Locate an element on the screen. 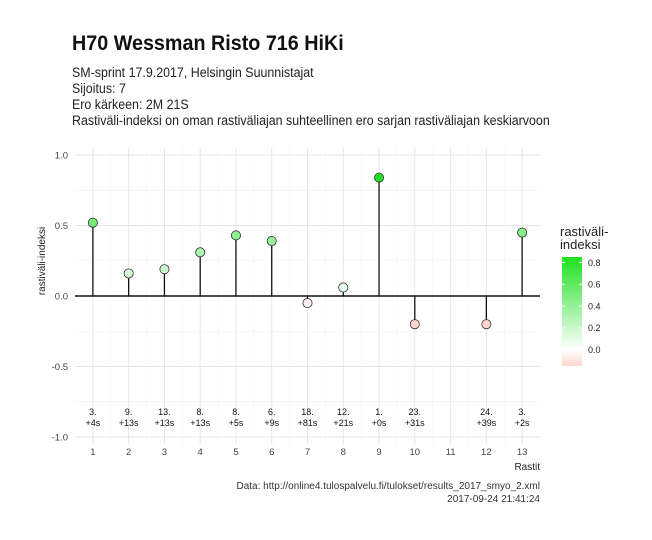  x-tick-label: 8 is located at coordinates (343, 452).